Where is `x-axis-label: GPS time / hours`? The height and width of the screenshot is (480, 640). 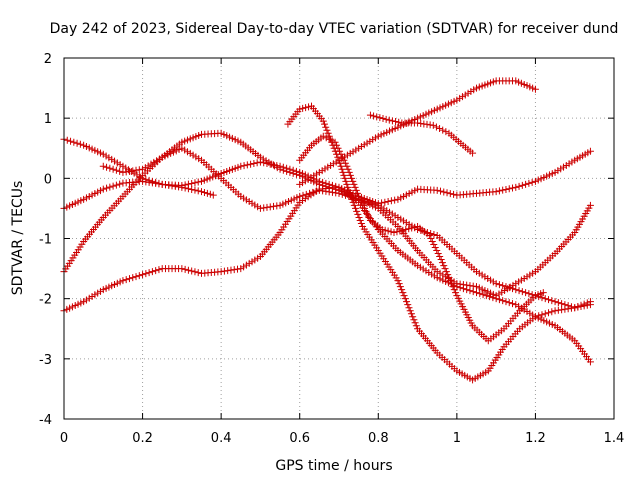
x-axis-label: GPS time / hours is located at coordinates (333, 466).